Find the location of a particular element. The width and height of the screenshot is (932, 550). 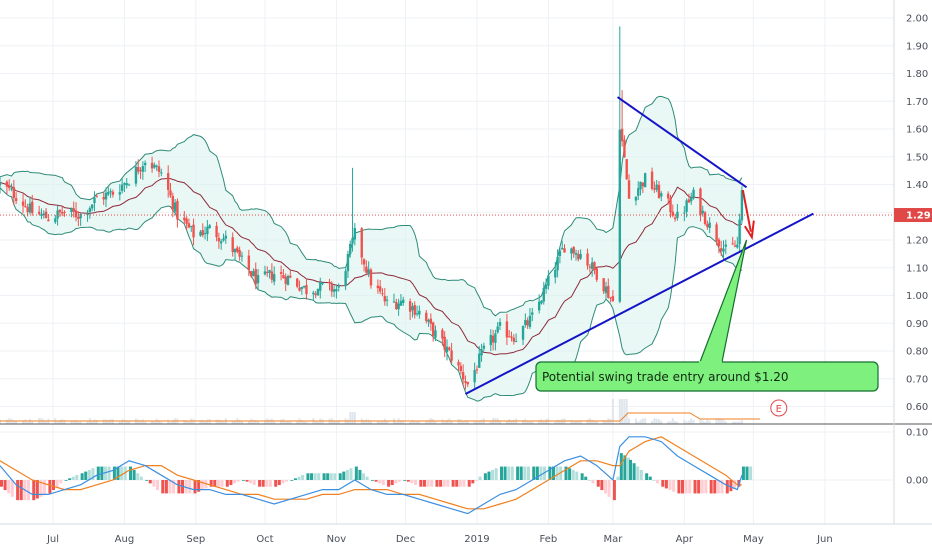

down-arrow-line is located at coordinates (746, 210).